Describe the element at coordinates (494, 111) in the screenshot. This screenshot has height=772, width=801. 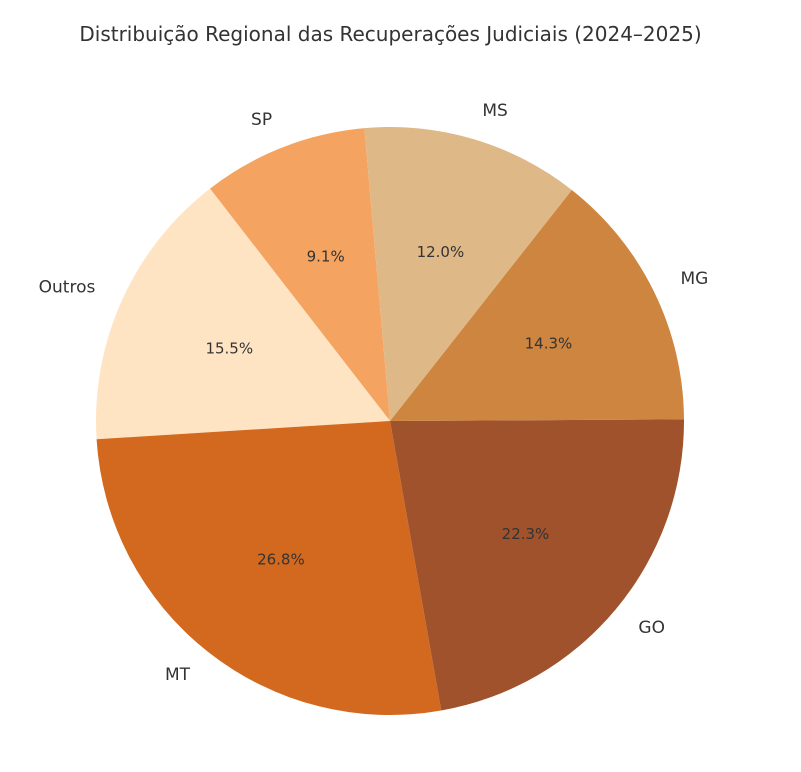
I see `pie-category-label-ms: MS` at that location.